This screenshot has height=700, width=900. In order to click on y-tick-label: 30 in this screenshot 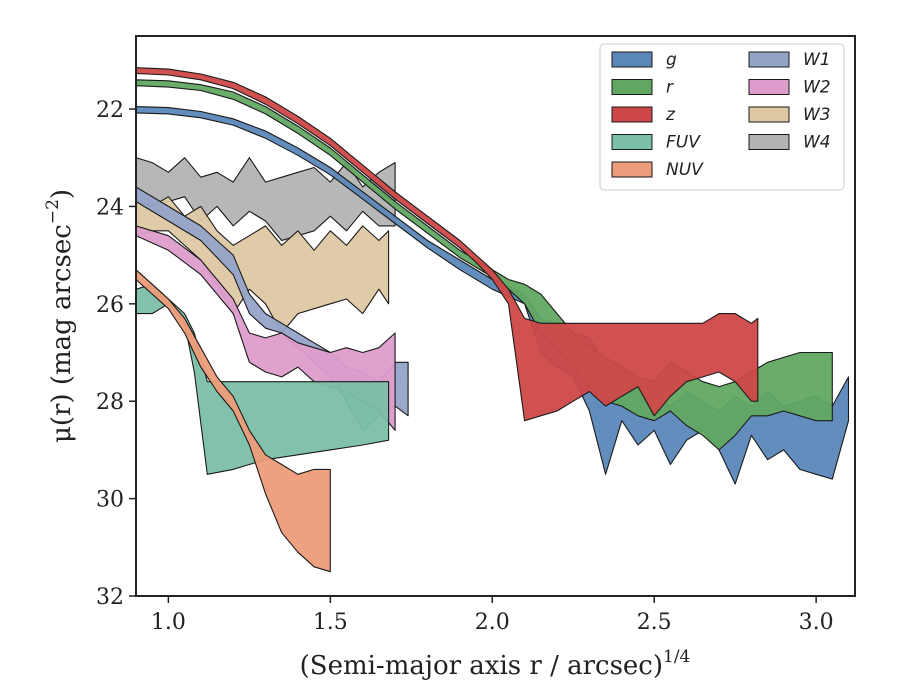, I will do `click(110, 500)`.